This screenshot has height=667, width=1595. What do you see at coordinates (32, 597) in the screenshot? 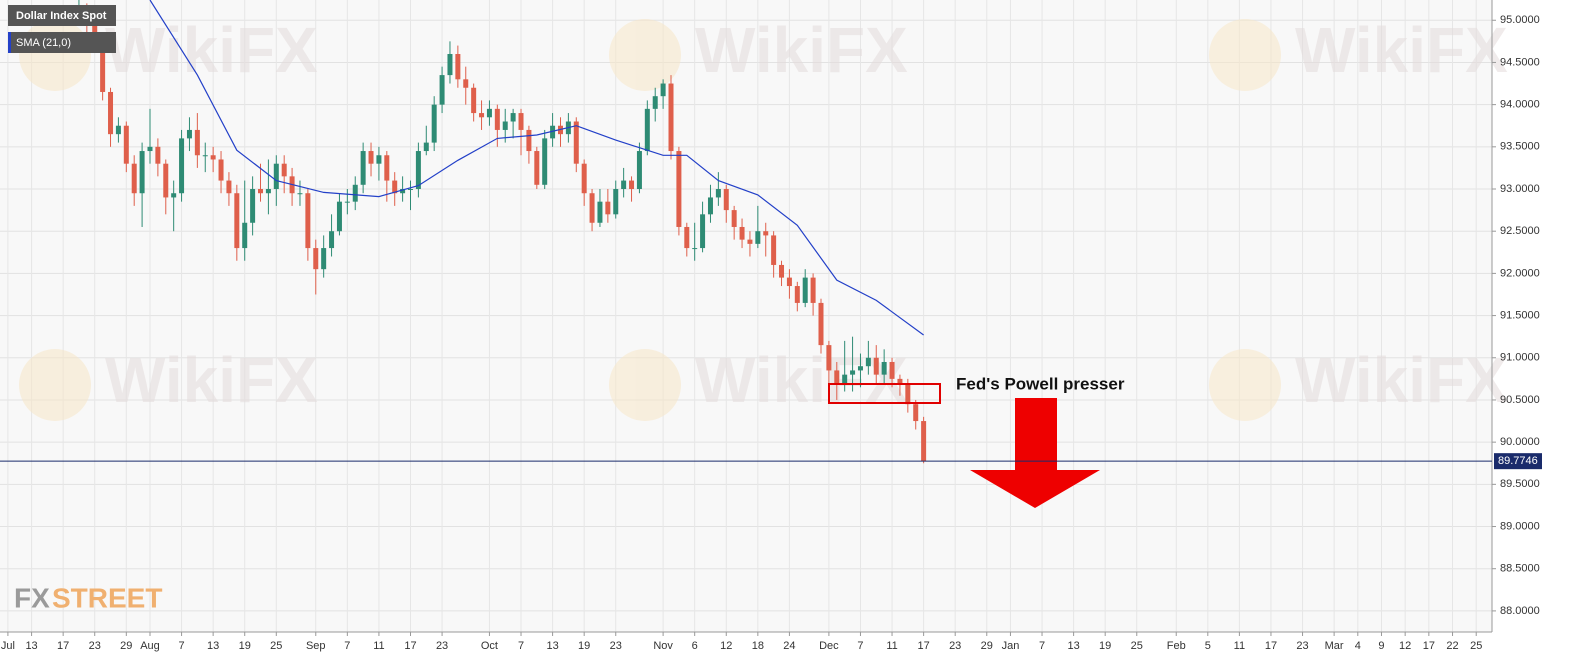
I see `logo: FX` at bounding box center [32, 597].